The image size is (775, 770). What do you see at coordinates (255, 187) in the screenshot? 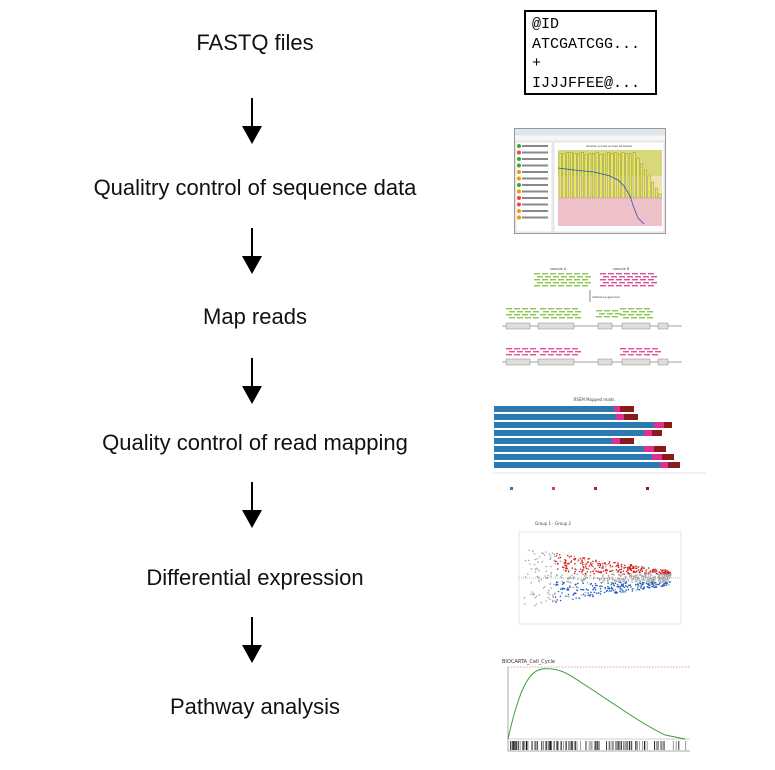
I see `step-label-sequence-qc: Qualitry control of sequence data` at bounding box center [255, 187].